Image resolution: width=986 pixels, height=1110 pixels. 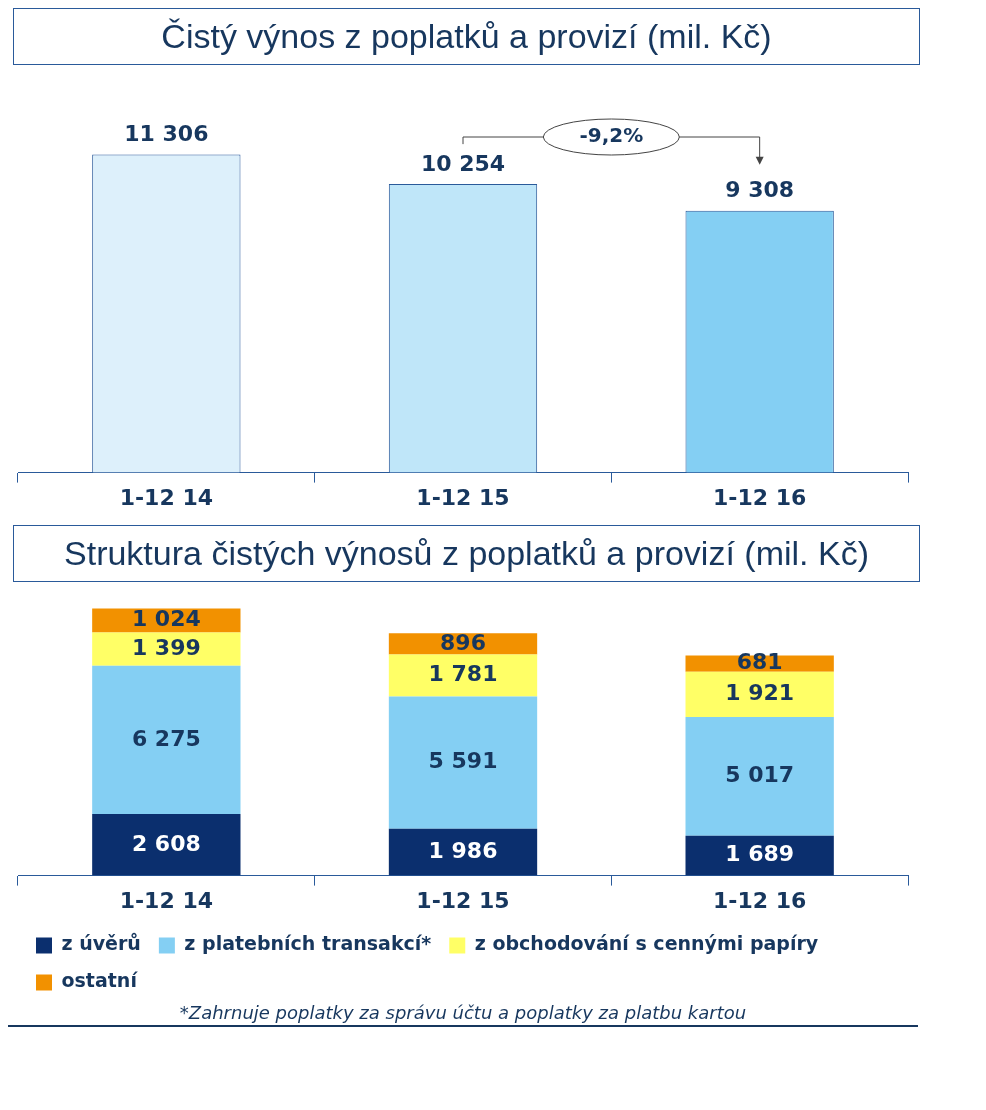 What do you see at coordinates (760, 854) in the screenshot?
I see `data-label: 1 689` at bounding box center [760, 854].